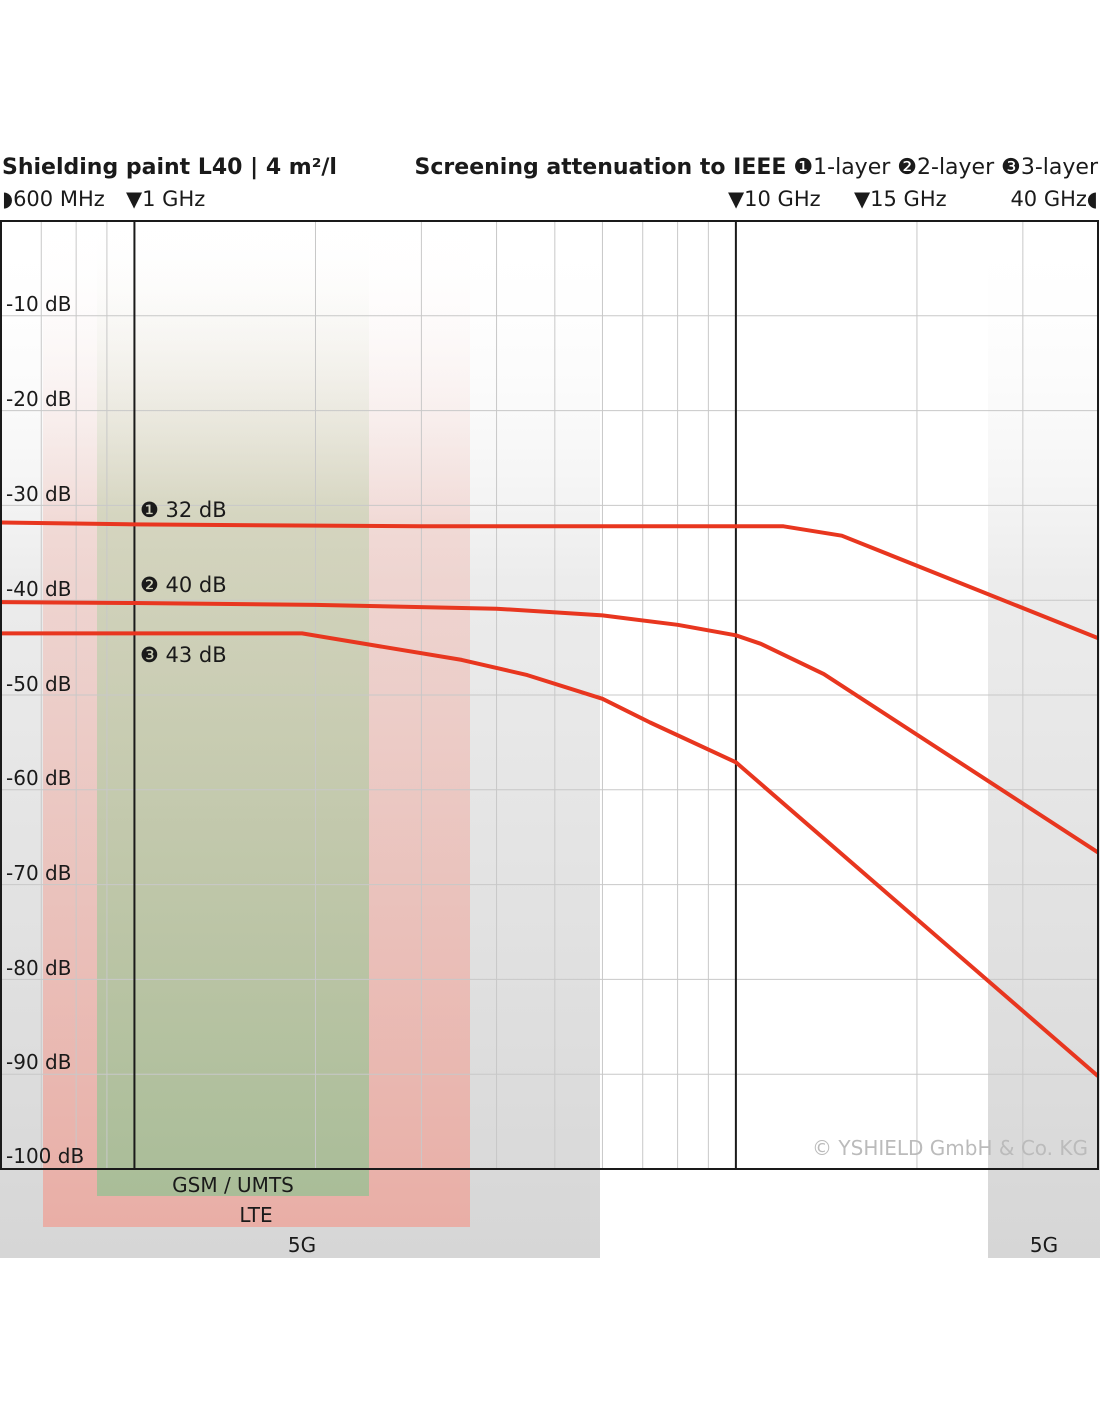 This screenshot has height=1422, width=1100. I want to click on freq-marker-1ghz: ▼1 GHz, so click(166, 199).